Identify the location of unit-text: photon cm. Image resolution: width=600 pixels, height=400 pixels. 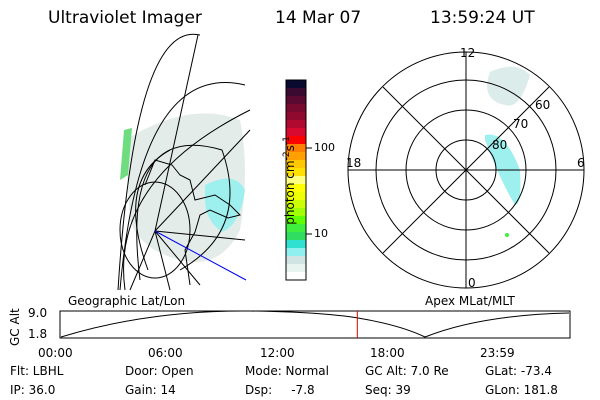
(290, 192).